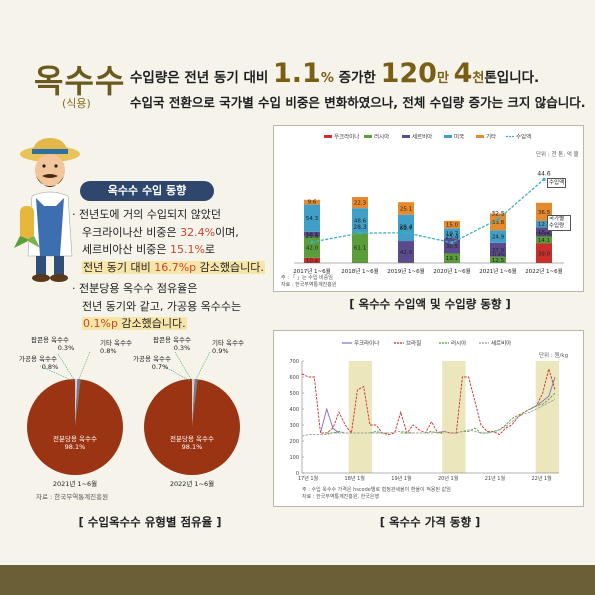  Describe the element at coordinates (27, 223) in the screenshot. I see `corn-cob` at that location.